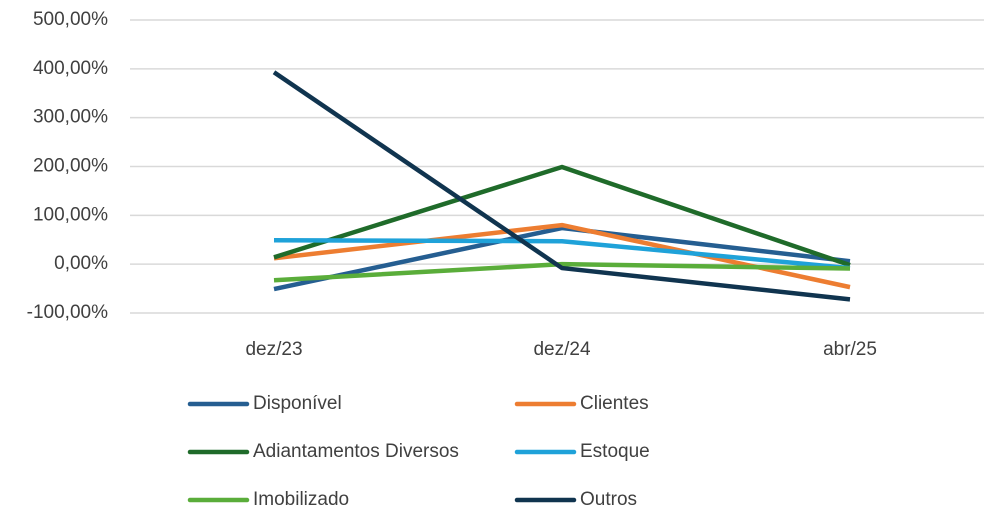  Describe the element at coordinates (70, 19) in the screenshot. I see `y-tick-label: 500,00%` at that location.